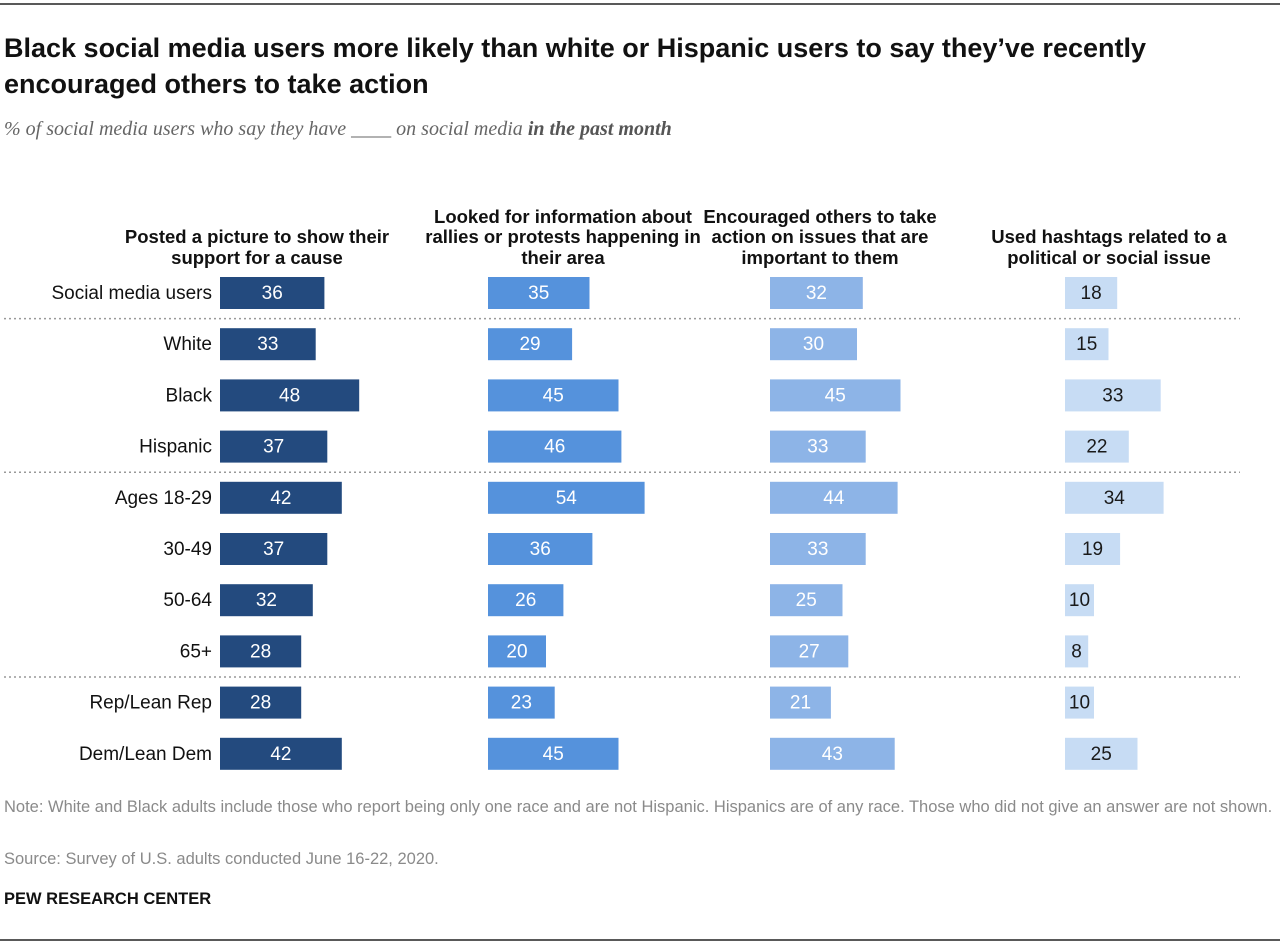  What do you see at coordinates (131, 293) in the screenshot?
I see `category-label: Social media users` at bounding box center [131, 293].